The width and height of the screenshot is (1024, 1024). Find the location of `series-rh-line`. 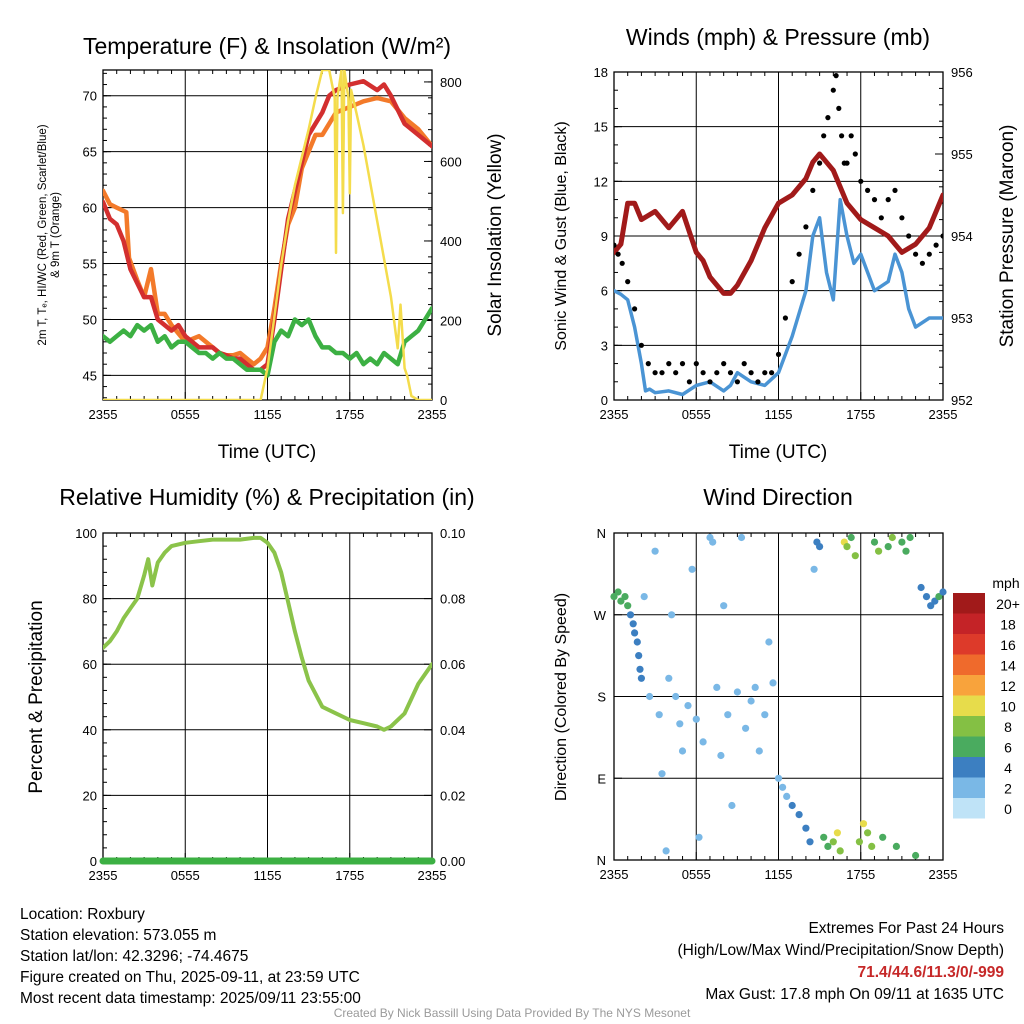

series-rh-line is located at coordinates (267, 633).